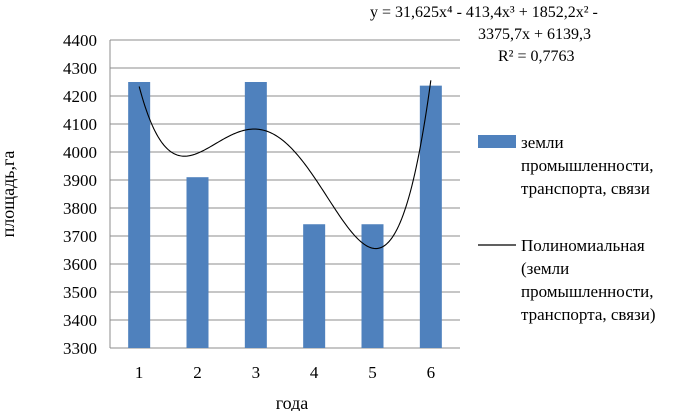 This screenshot has height=411, width=698. Describe the element at coordinates (80, 348) in the screenshot. I see `y-tick-label: 3300` at that location.